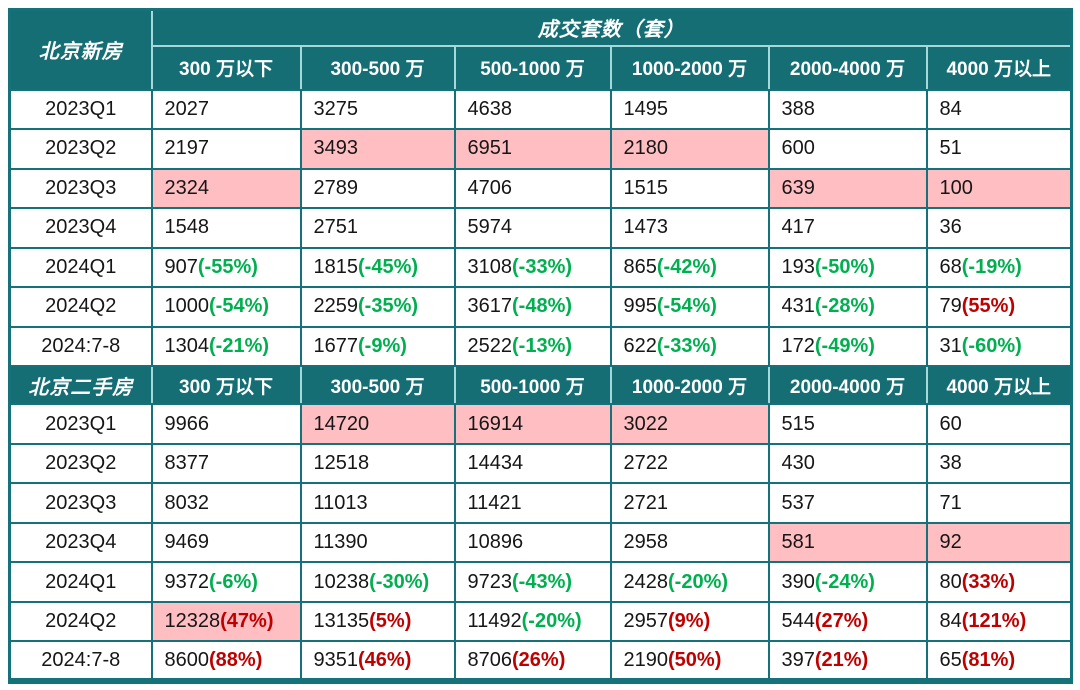  I want to click on table-row: 2023Q4 9469 11390 10896 2958 581 92, so click(540, 542).